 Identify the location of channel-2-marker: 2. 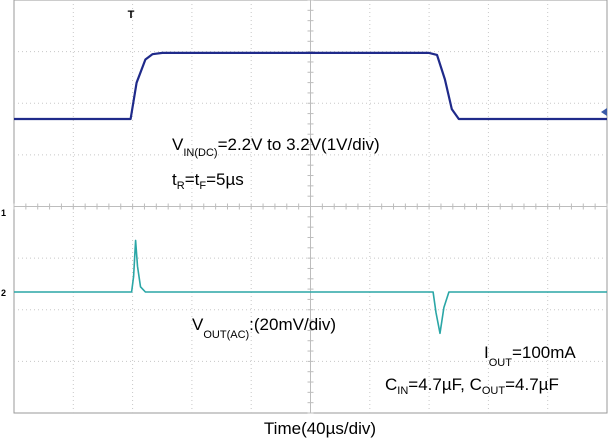
(3, 293).